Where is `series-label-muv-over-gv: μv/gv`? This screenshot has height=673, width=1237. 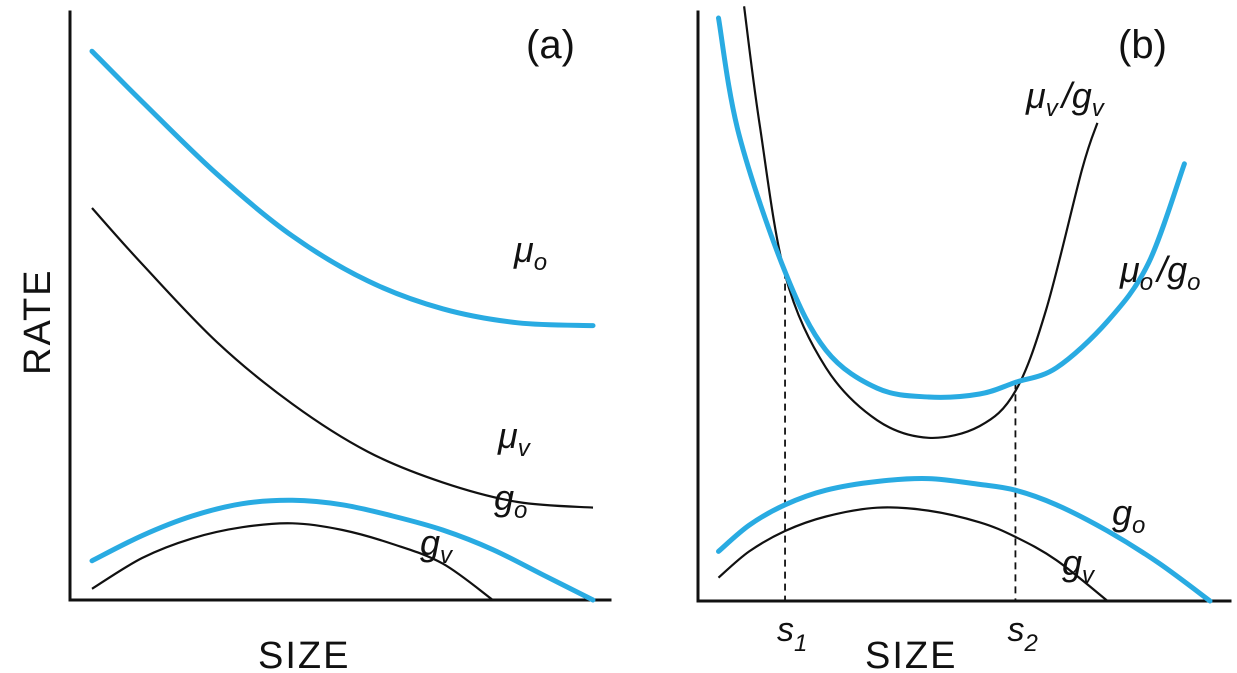
series-label-muv-over-gv: μv/gv is located at coordinates (1065, 98).